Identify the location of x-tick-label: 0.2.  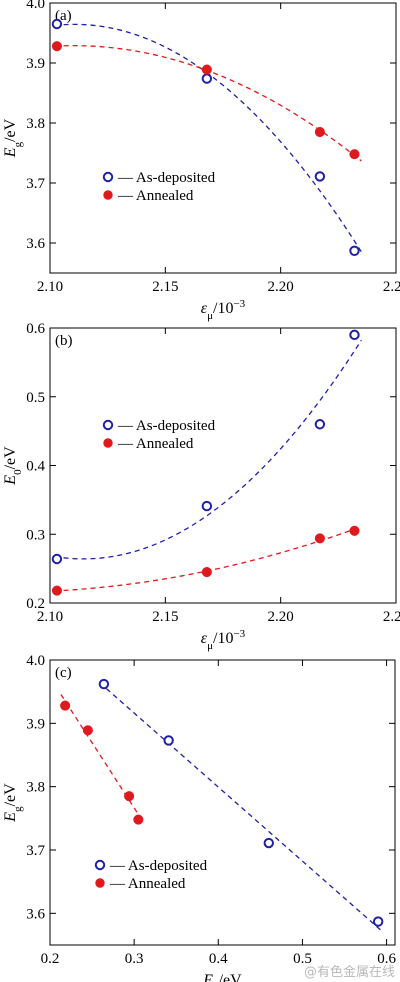
(50, 959).